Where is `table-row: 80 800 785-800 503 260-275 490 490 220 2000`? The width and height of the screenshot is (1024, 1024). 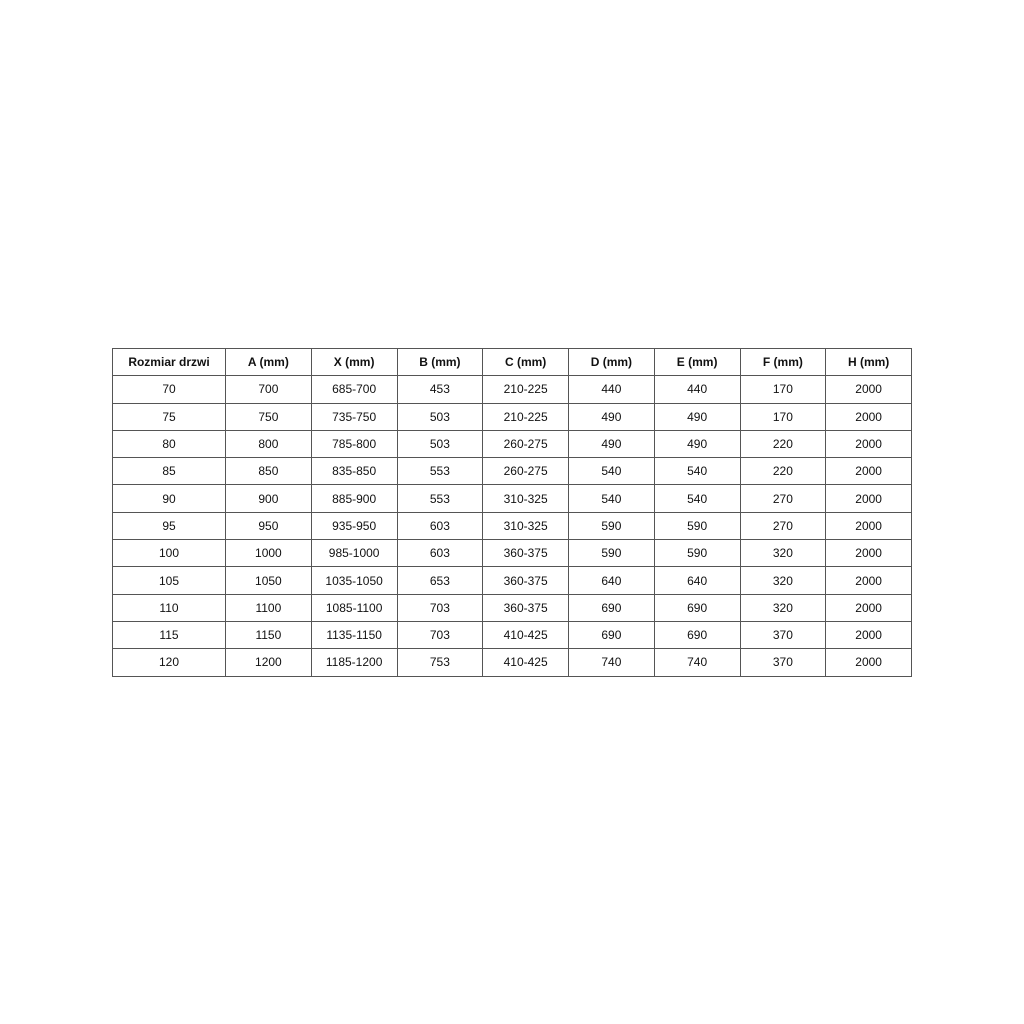 table-row: 80 800 785-800 503 260-275 490 490 220 2000 is located at coordinates (512, 444).